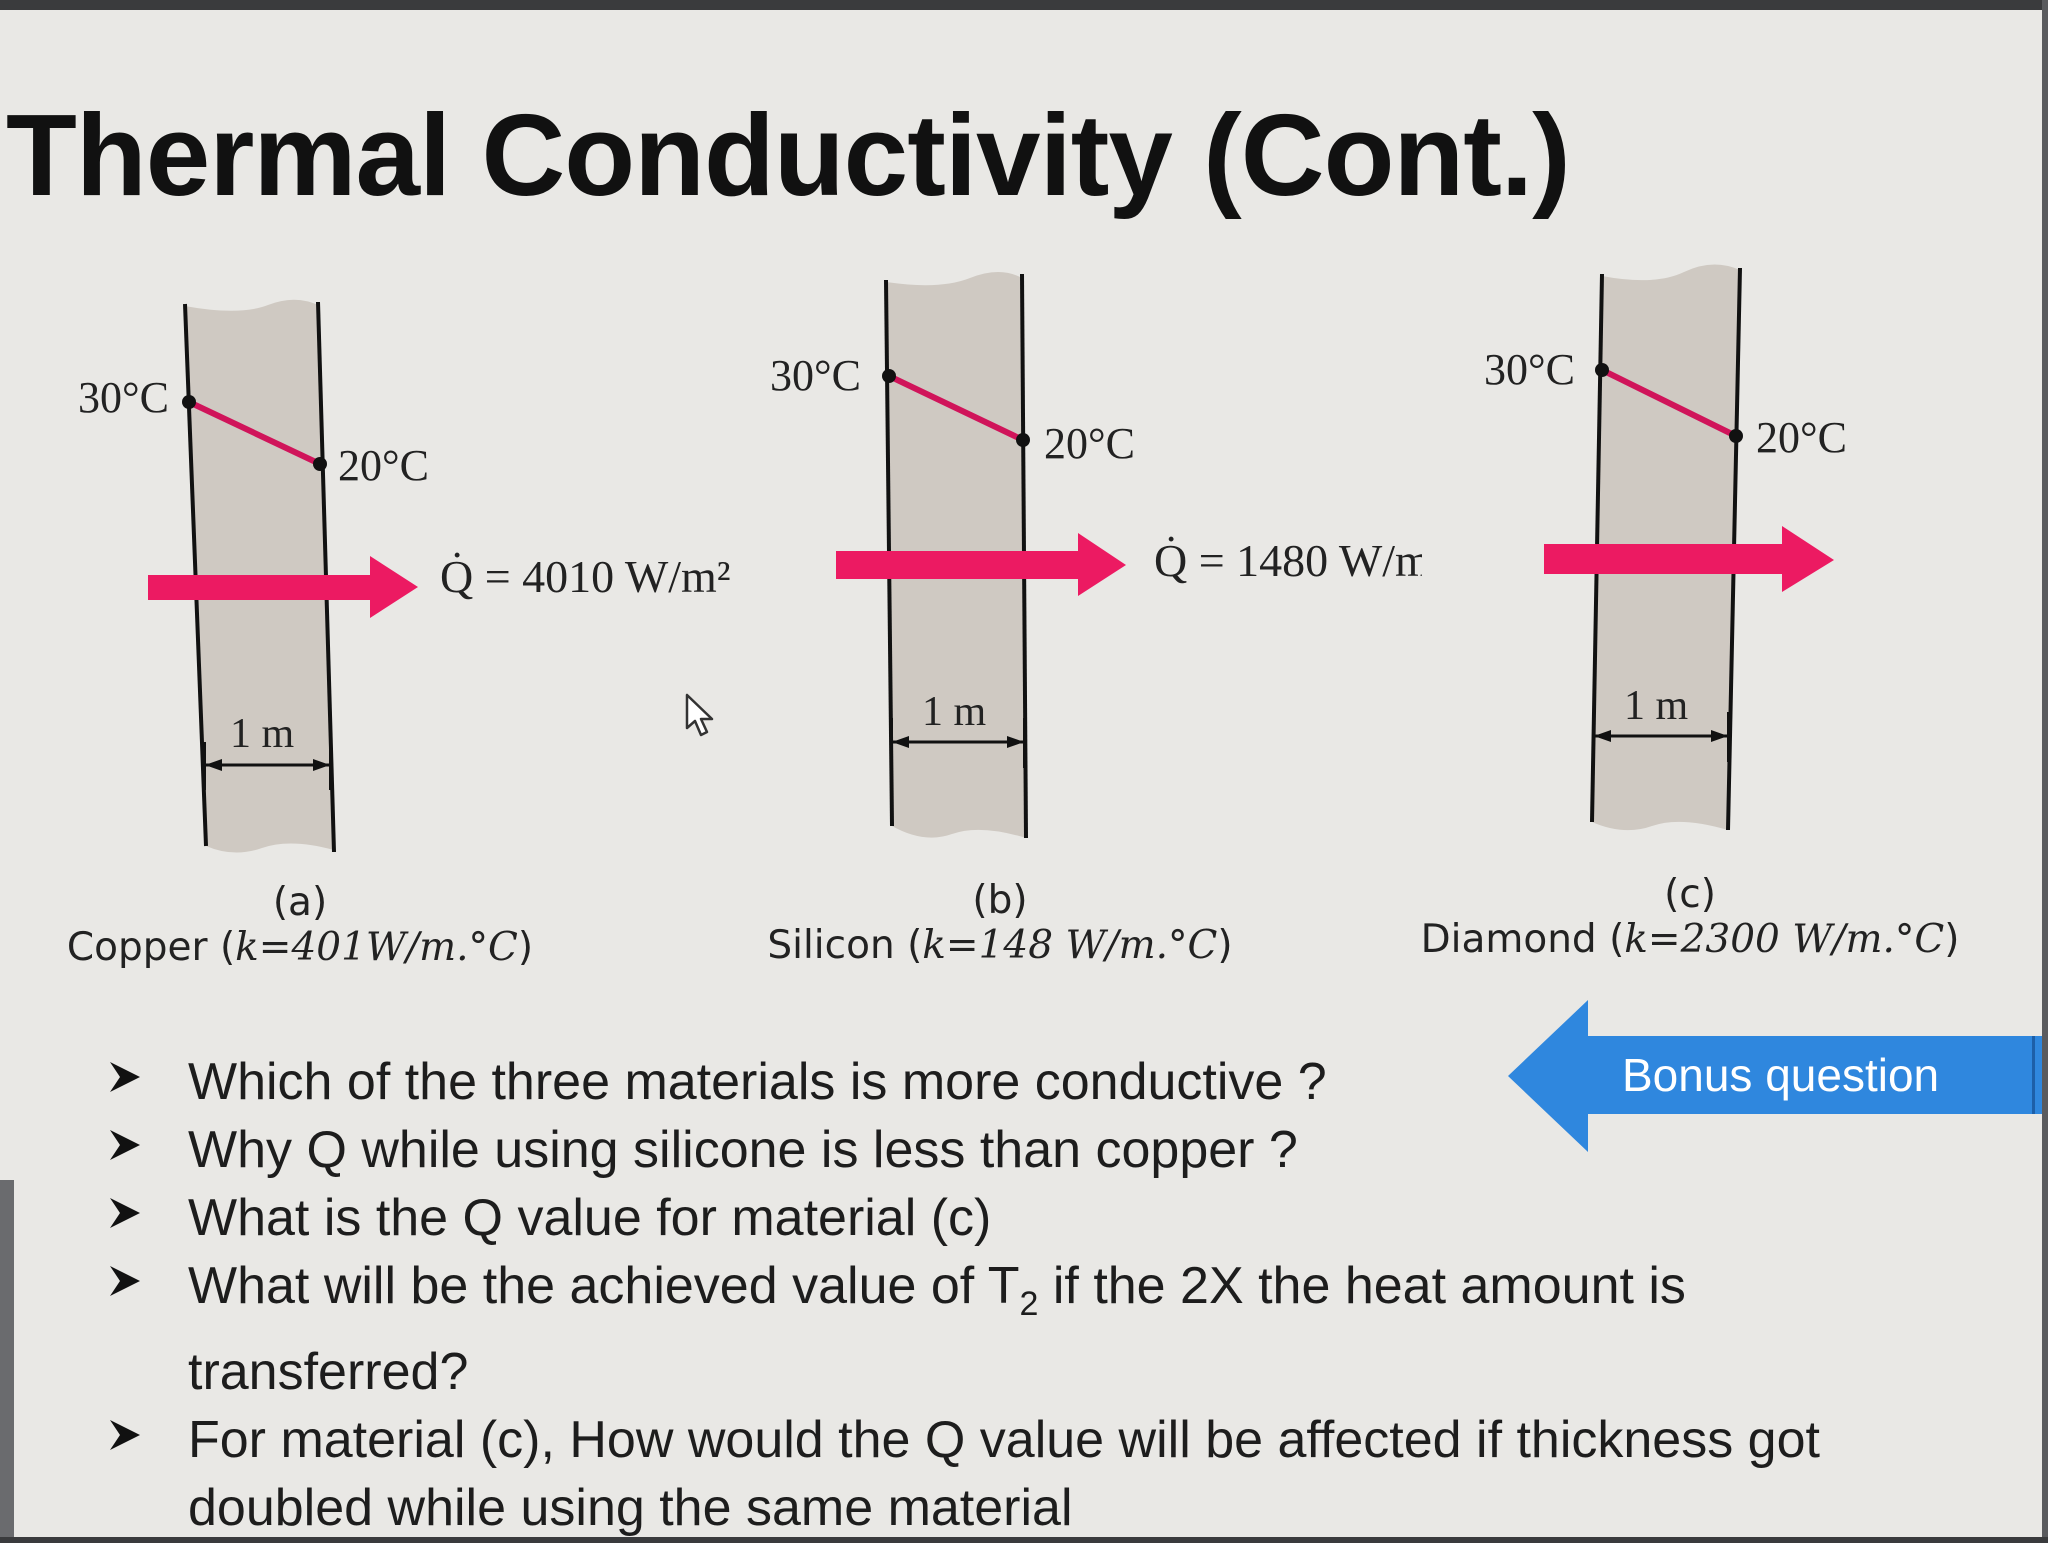  Describe the element at coordinates (137, 947) in the screenshot. I see `material-name-a: Copper` at that location.